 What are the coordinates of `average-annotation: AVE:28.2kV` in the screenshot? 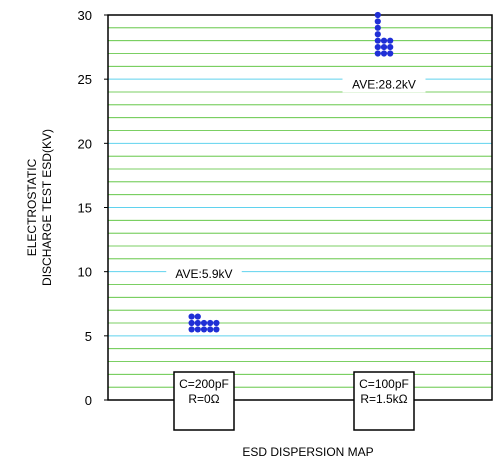 It's located at (384, 84).